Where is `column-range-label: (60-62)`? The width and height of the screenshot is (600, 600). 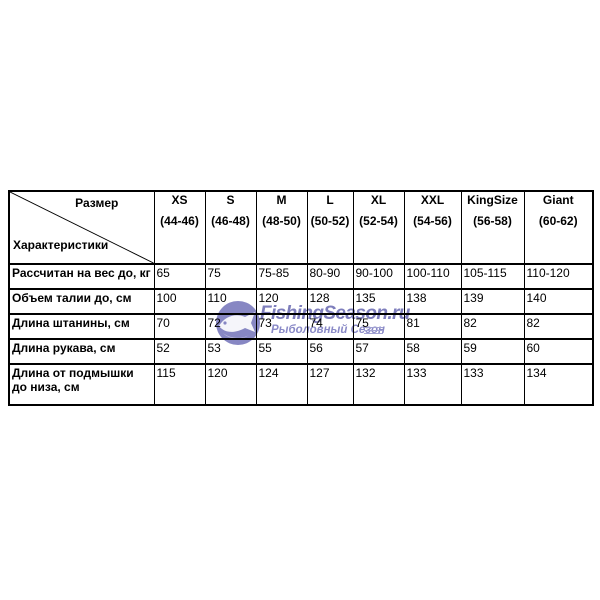 column-range-label: (60-62) is located at coordinates (558, 221).